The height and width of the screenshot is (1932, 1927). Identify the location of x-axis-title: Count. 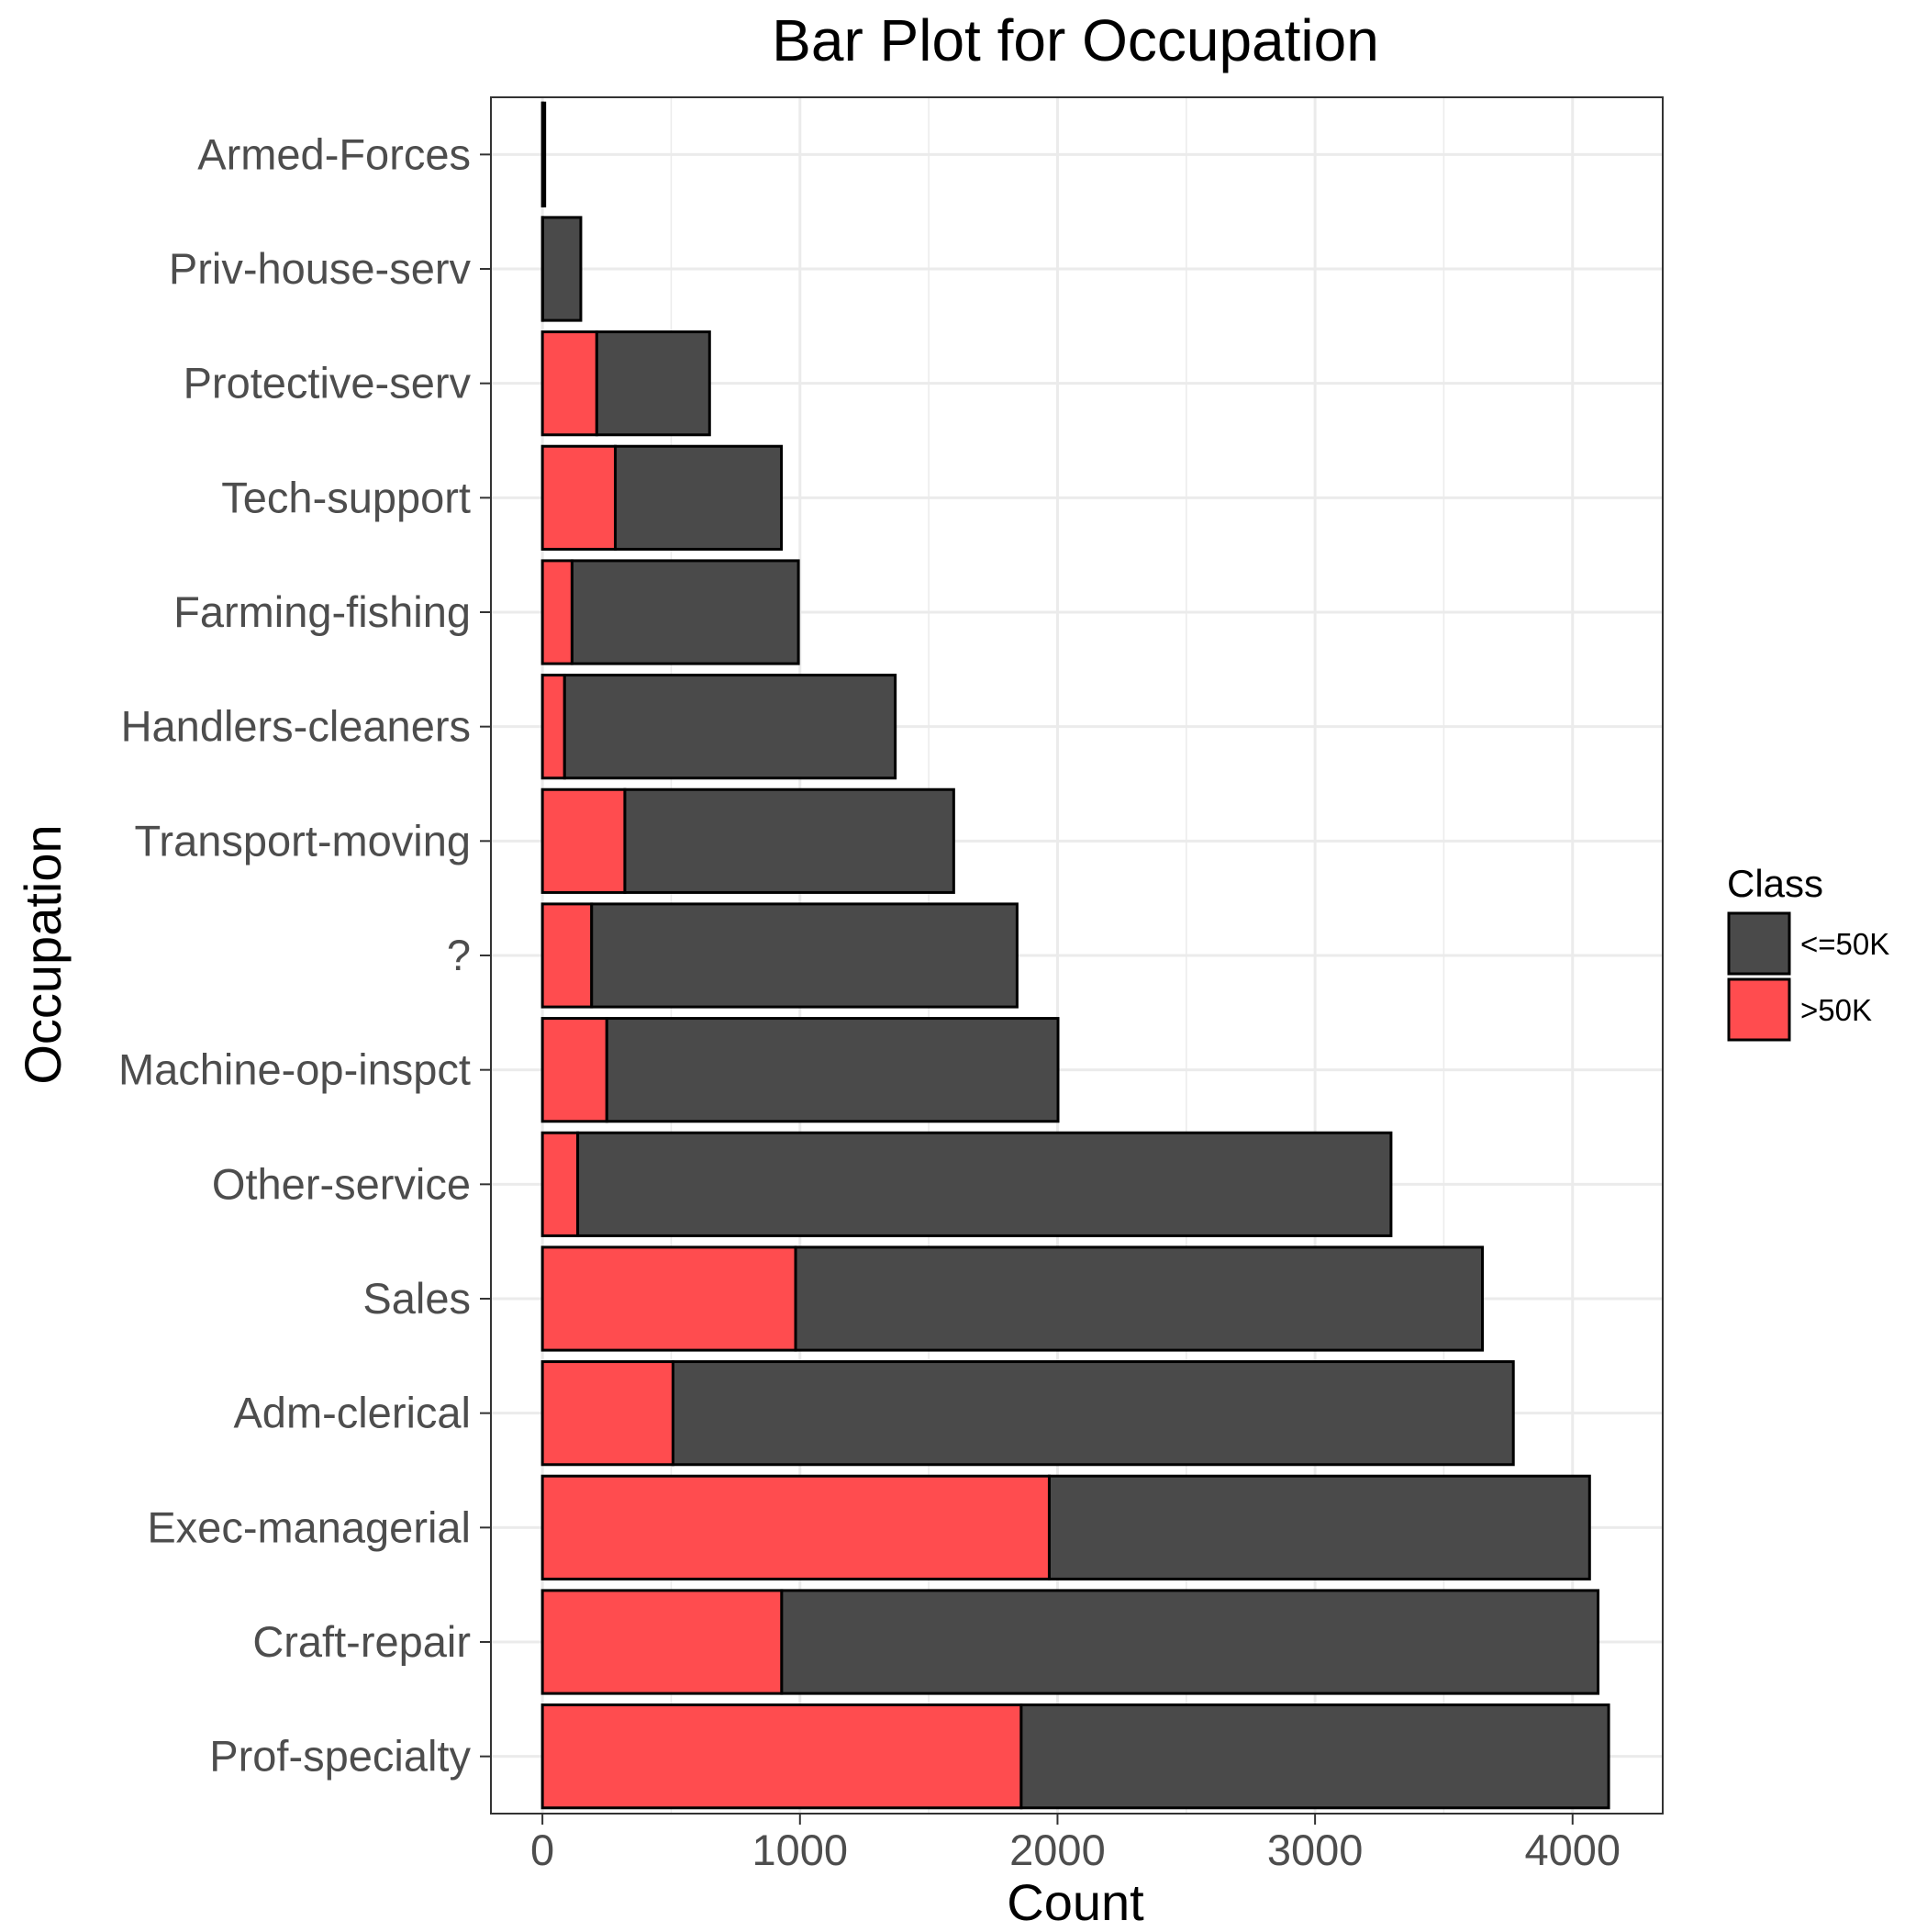
(1075, 1900).